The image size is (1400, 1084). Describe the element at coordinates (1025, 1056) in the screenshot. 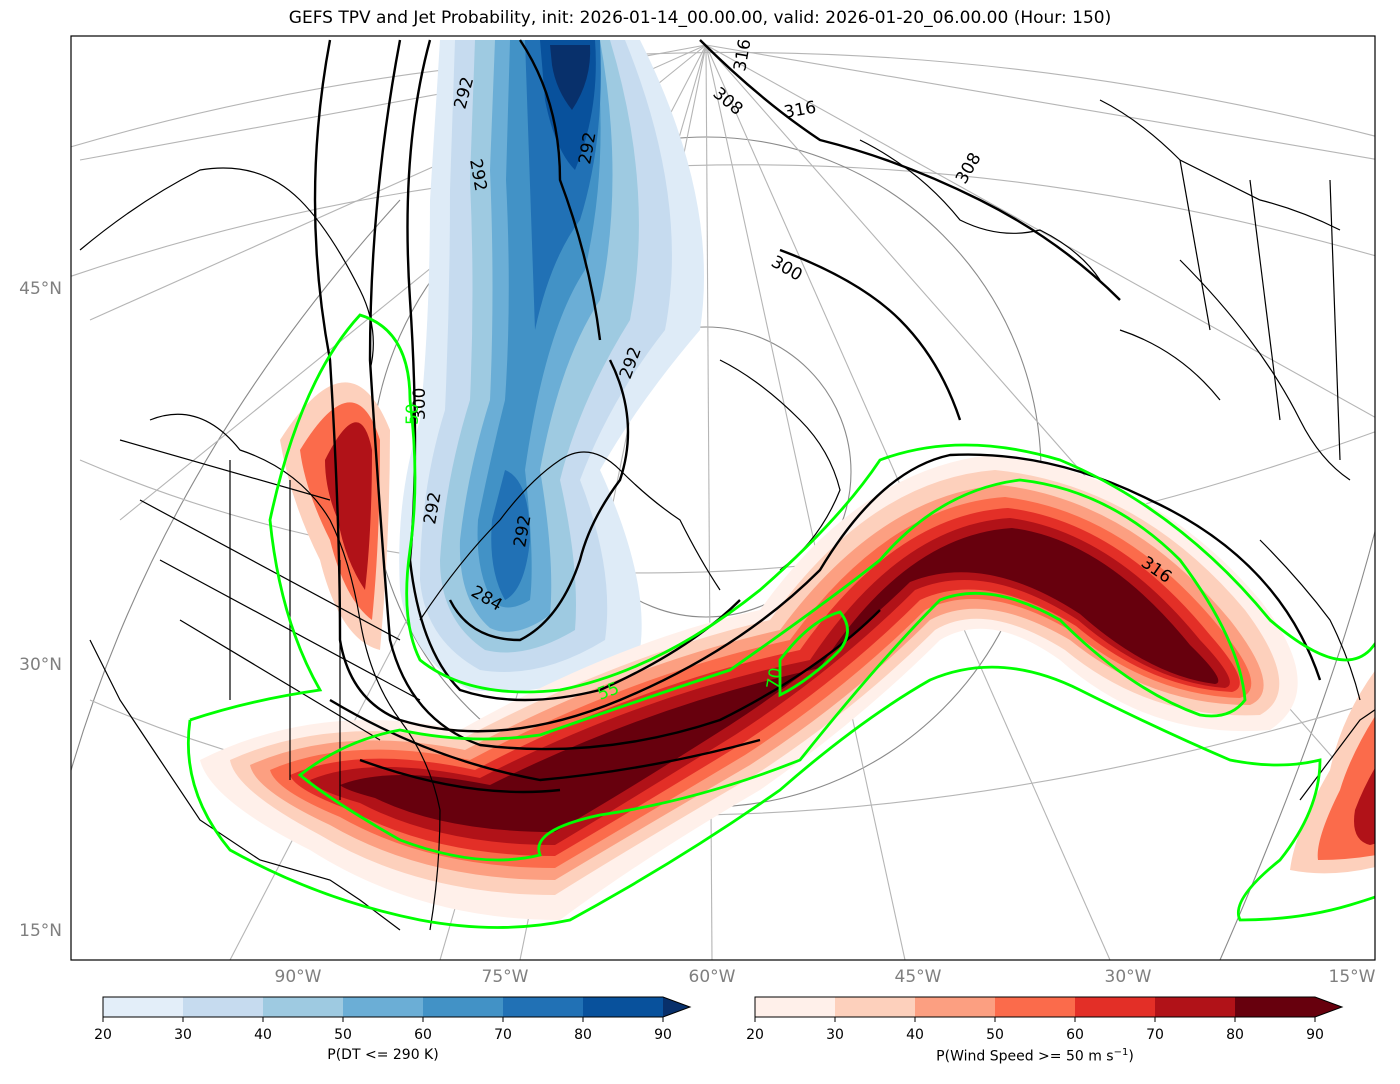

I see `jet-colorbar-label-main: P(Wind Speed >= 50 m s` at that location.